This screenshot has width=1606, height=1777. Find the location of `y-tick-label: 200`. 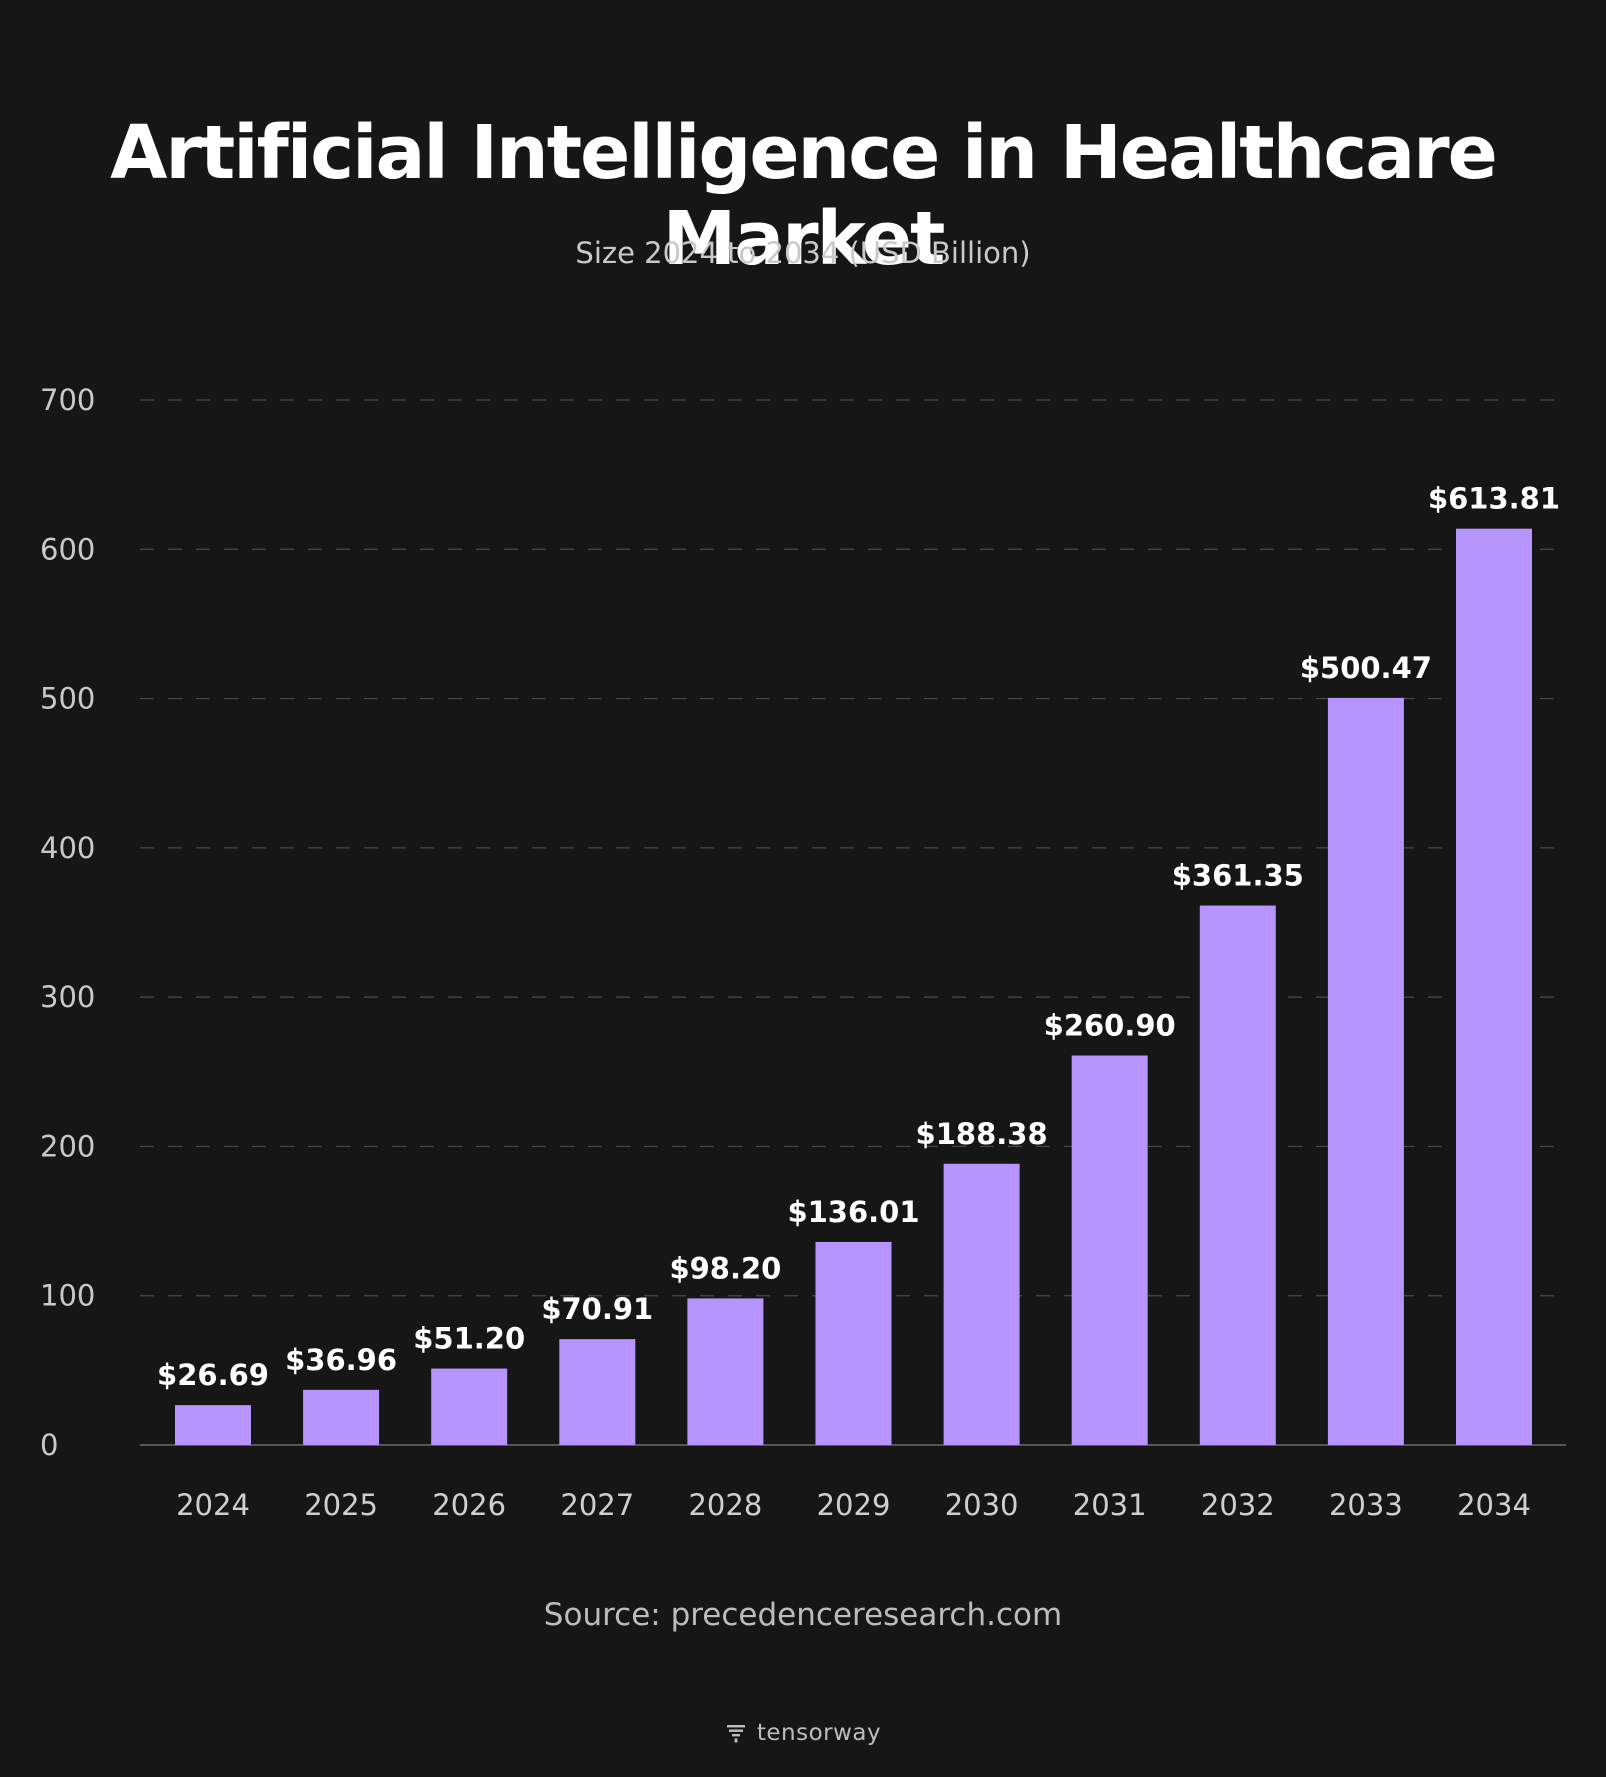

y-tick-label: 200 is located at coordinates (67, 1146).